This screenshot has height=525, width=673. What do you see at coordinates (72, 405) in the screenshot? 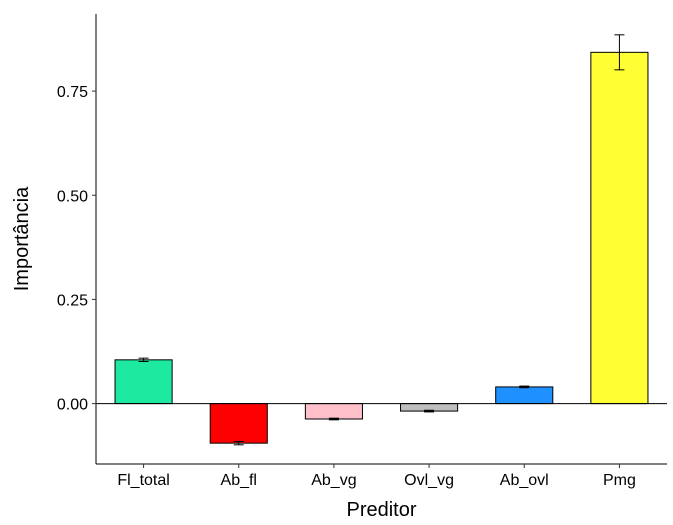
I see `y-tick-label: 0.00` at bounding box center [72, 405].